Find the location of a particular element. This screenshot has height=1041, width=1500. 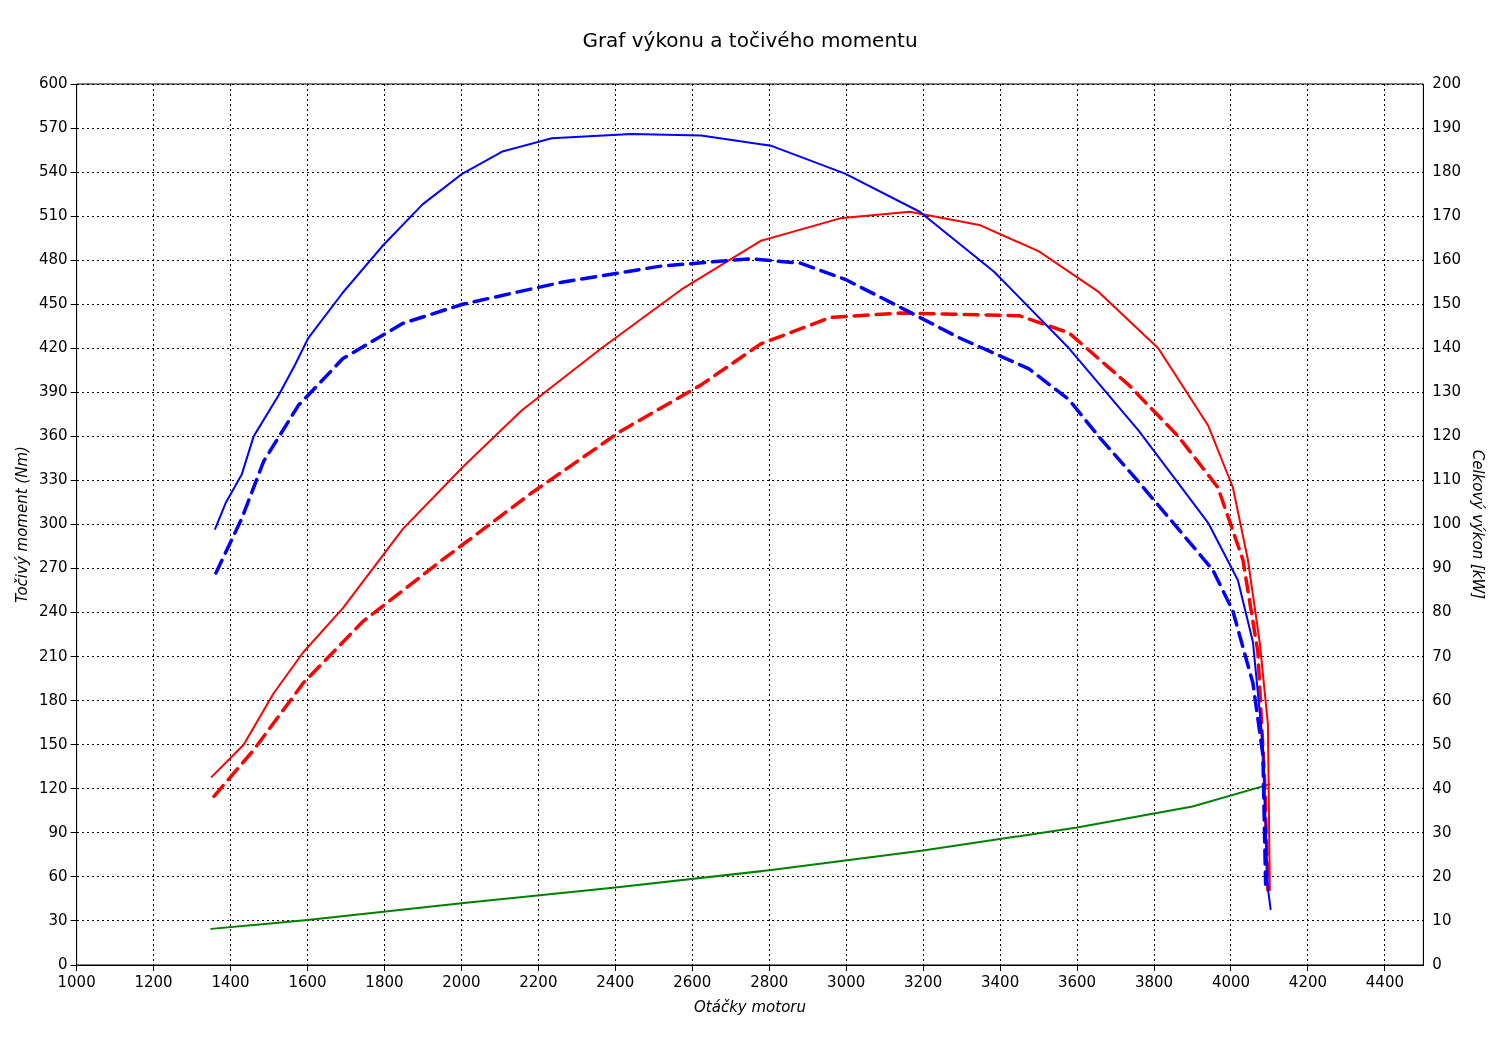

y-tick-label: 600 is located at coordinates (53, 82).